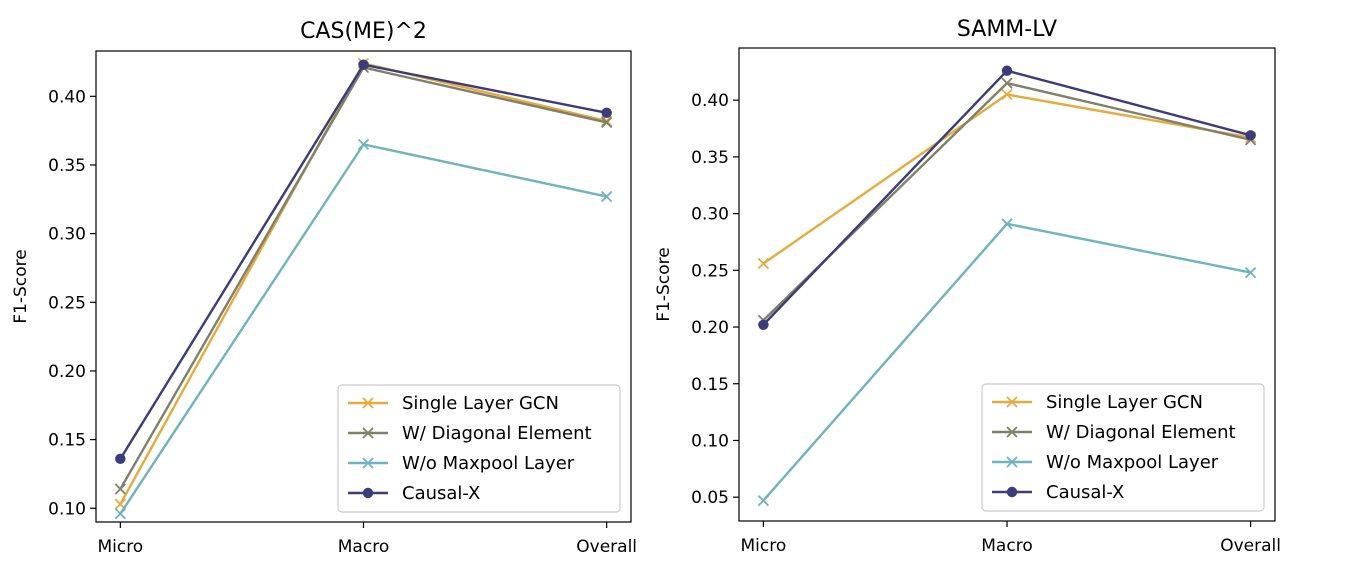  I want to click on y-tick-label: 0.05, so click(710, 498).